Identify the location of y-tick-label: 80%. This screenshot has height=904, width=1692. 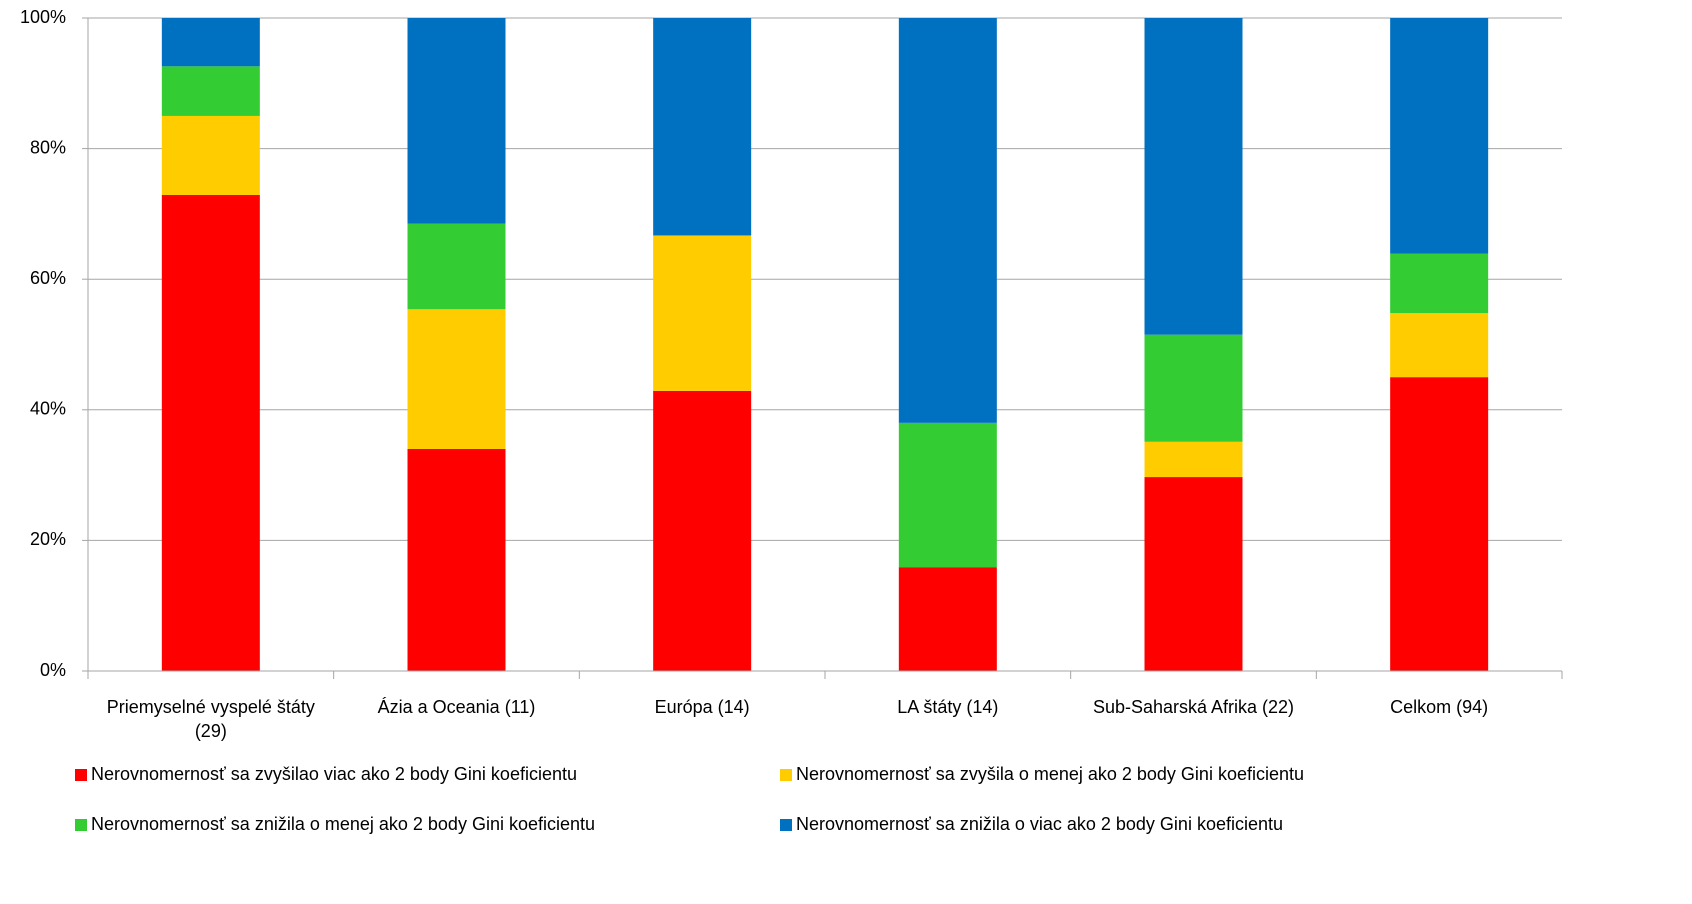
(48, 147).